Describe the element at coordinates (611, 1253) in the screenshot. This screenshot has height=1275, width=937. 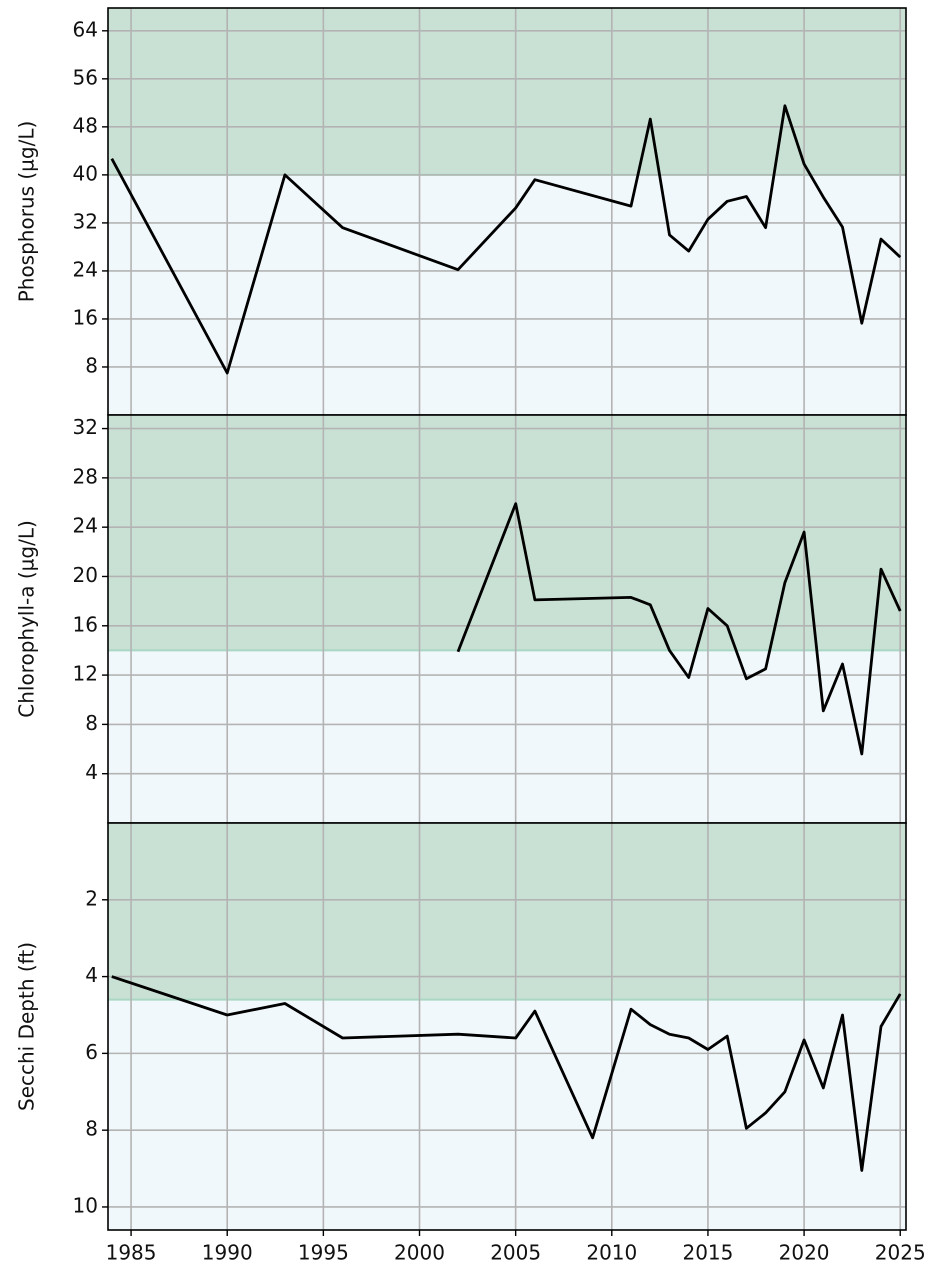
I see `x-tick-label: 2010` at that location.